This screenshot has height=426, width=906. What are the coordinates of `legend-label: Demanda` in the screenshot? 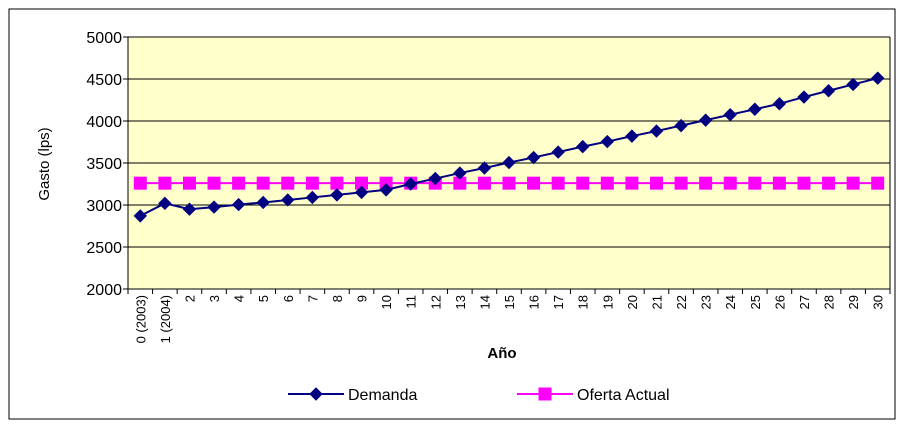 It's located at (382, 395).